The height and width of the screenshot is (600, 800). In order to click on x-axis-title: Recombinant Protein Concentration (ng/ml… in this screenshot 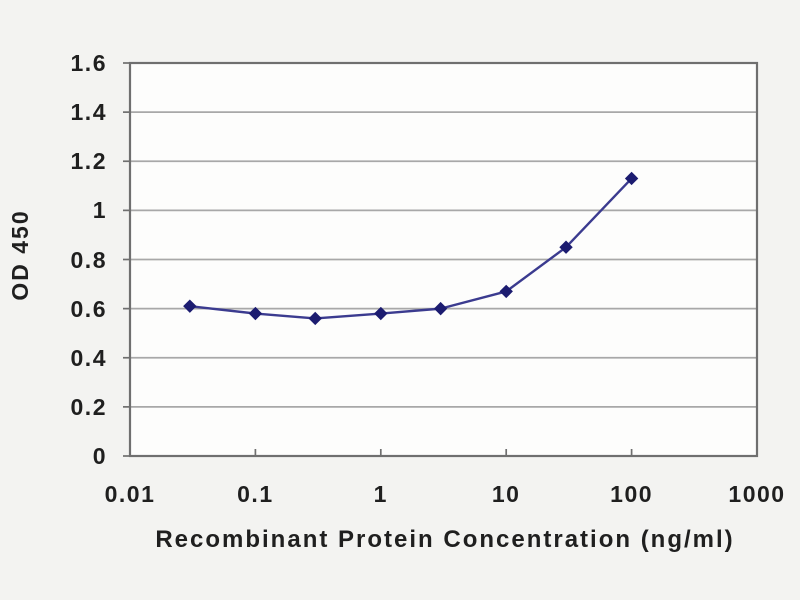, I will do `click(445, 539)`.